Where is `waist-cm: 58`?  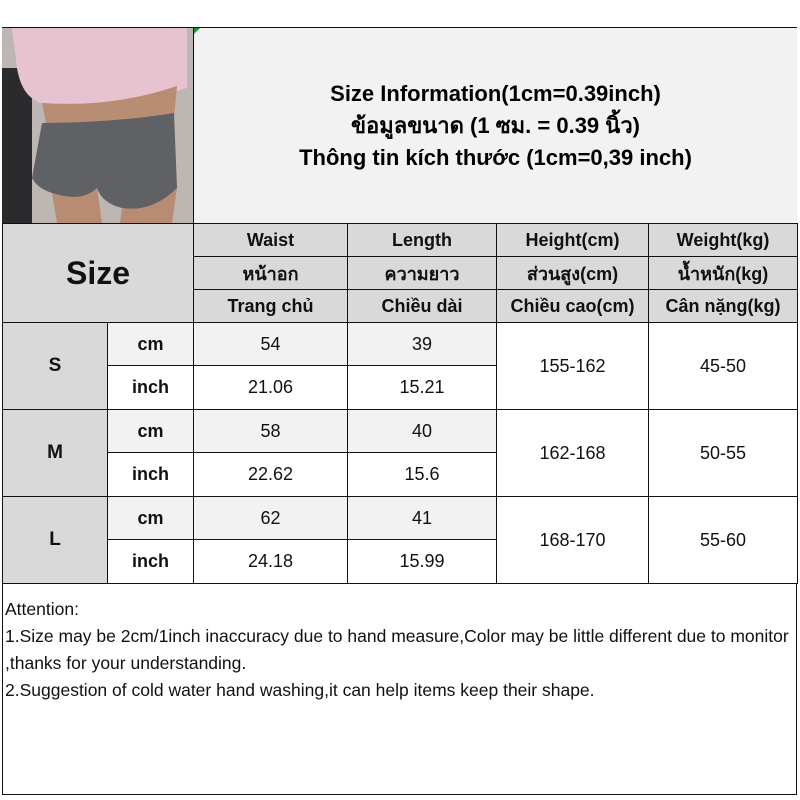
waist-cm: 58 is located at coordinates (270, 431).